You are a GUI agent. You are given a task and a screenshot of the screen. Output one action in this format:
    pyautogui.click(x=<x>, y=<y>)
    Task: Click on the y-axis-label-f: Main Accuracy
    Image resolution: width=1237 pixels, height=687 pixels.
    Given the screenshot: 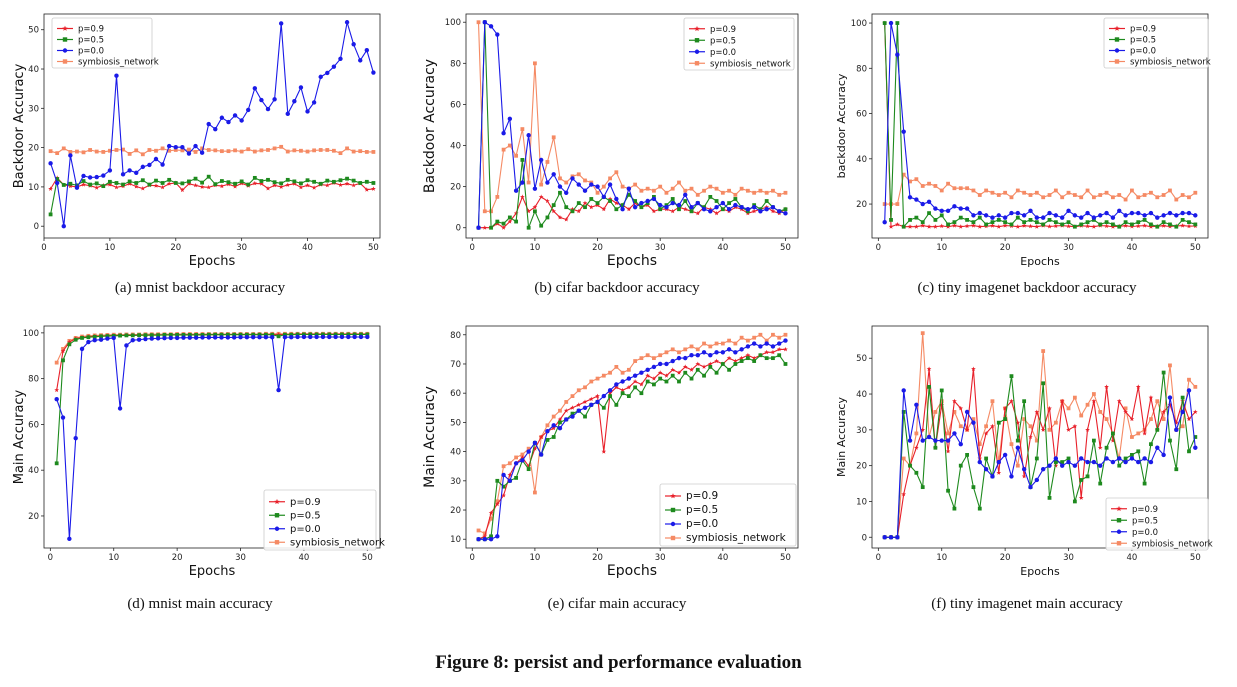 What is the action you would take?
    pyautogui.click(x=841, y=437)
    